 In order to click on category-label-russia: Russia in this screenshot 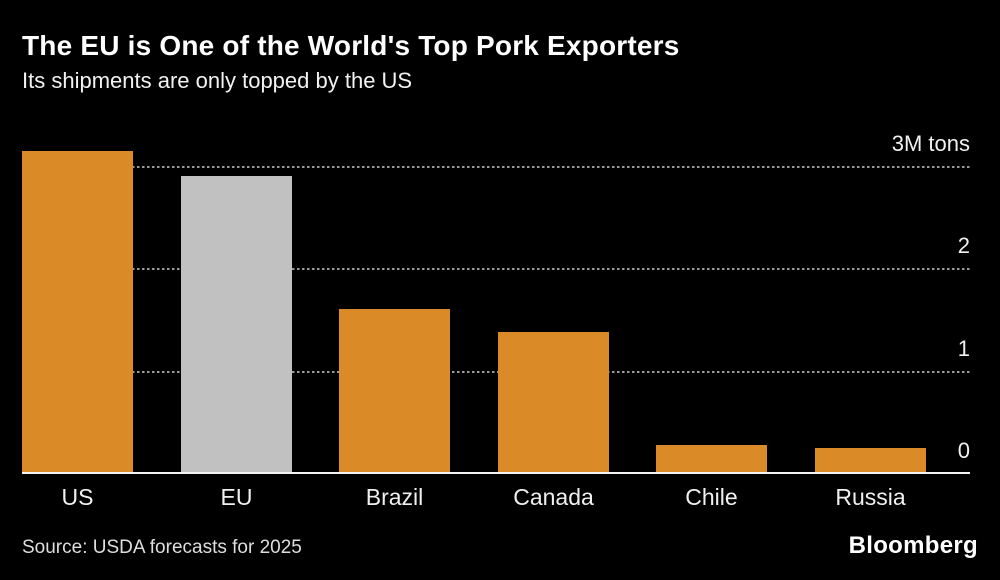, I will do `click(870, 497)`.